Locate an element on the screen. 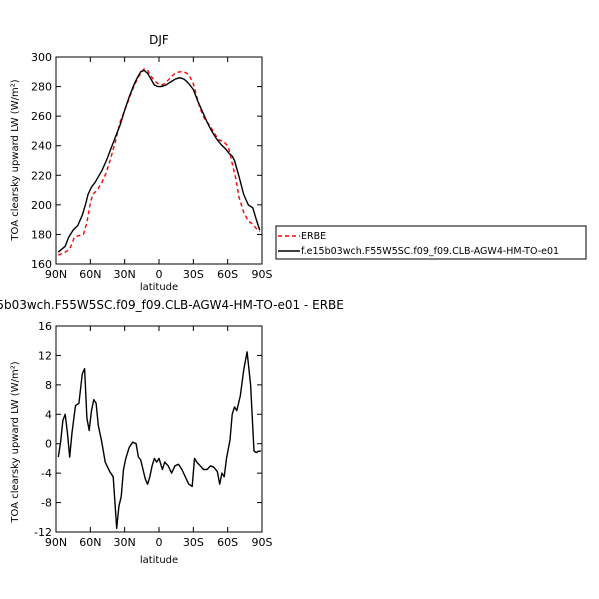 The width and height of the screenshot is (599, 599). y-tick-label-1-2: -4 is located at coordinates (46, 473).